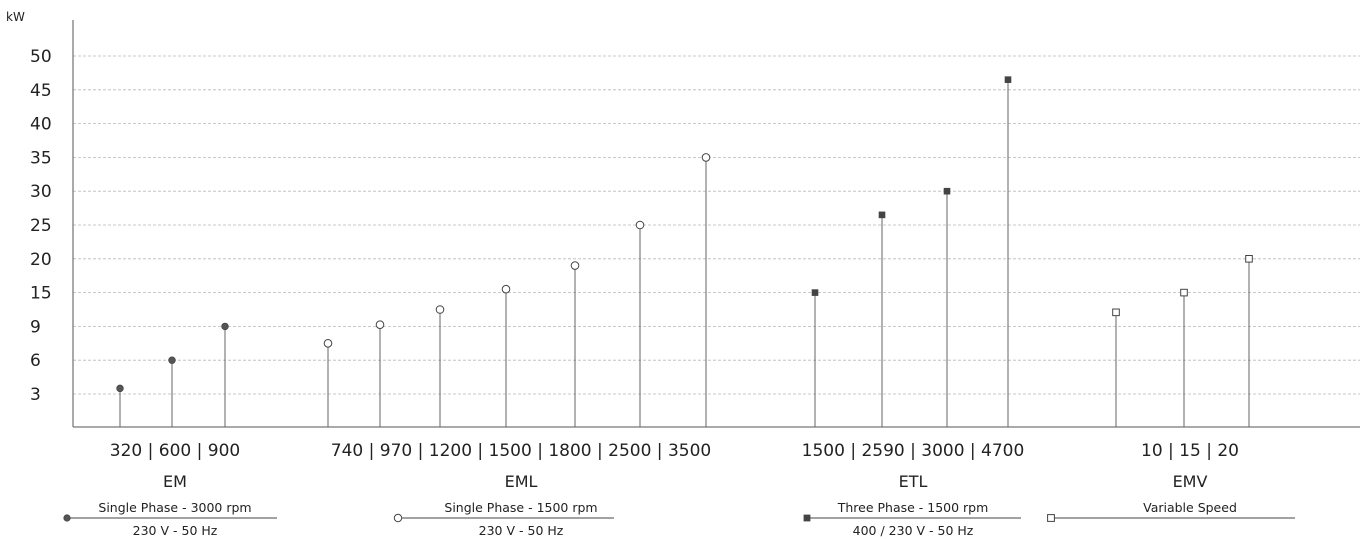 The image size is (1367, 539). What do you see at coordinates (35, 327) in the screenshot?
I see `y-tick-label: 9` at bounding box center [35, 327].